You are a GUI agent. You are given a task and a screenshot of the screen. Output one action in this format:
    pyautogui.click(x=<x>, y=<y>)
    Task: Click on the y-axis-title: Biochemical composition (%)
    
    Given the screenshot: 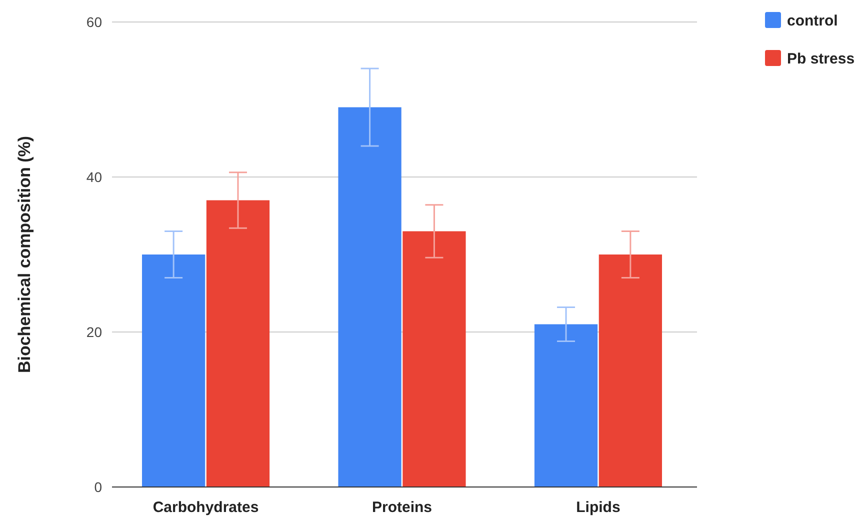 What is the action you would take?
    pyautogui.click(x=24, y=255)
    